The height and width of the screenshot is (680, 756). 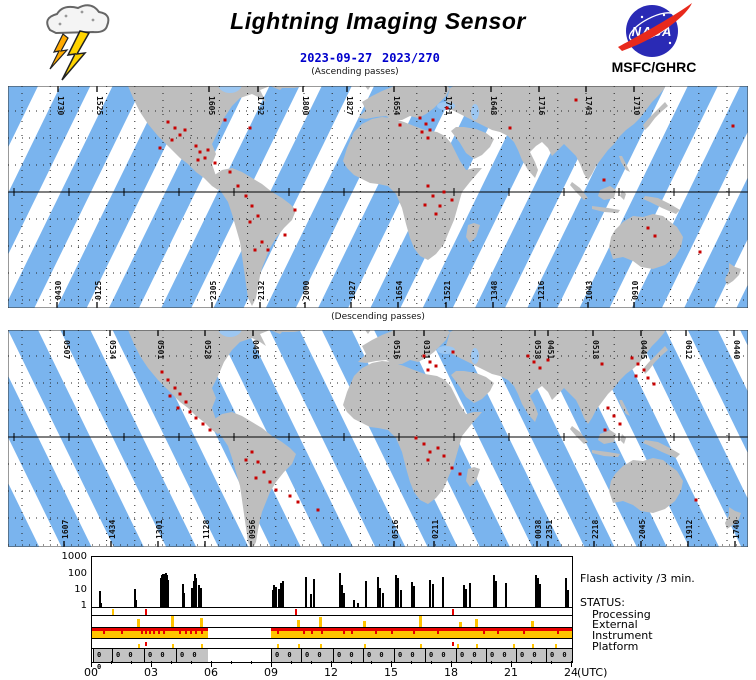 I want to click on pass-time-label: 1730, so click(x=60, y=105).